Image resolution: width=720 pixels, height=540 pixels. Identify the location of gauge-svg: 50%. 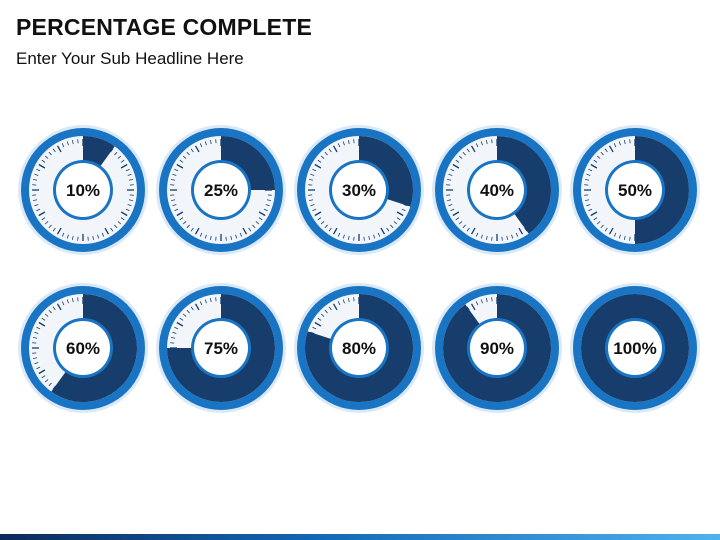
(635, 190).